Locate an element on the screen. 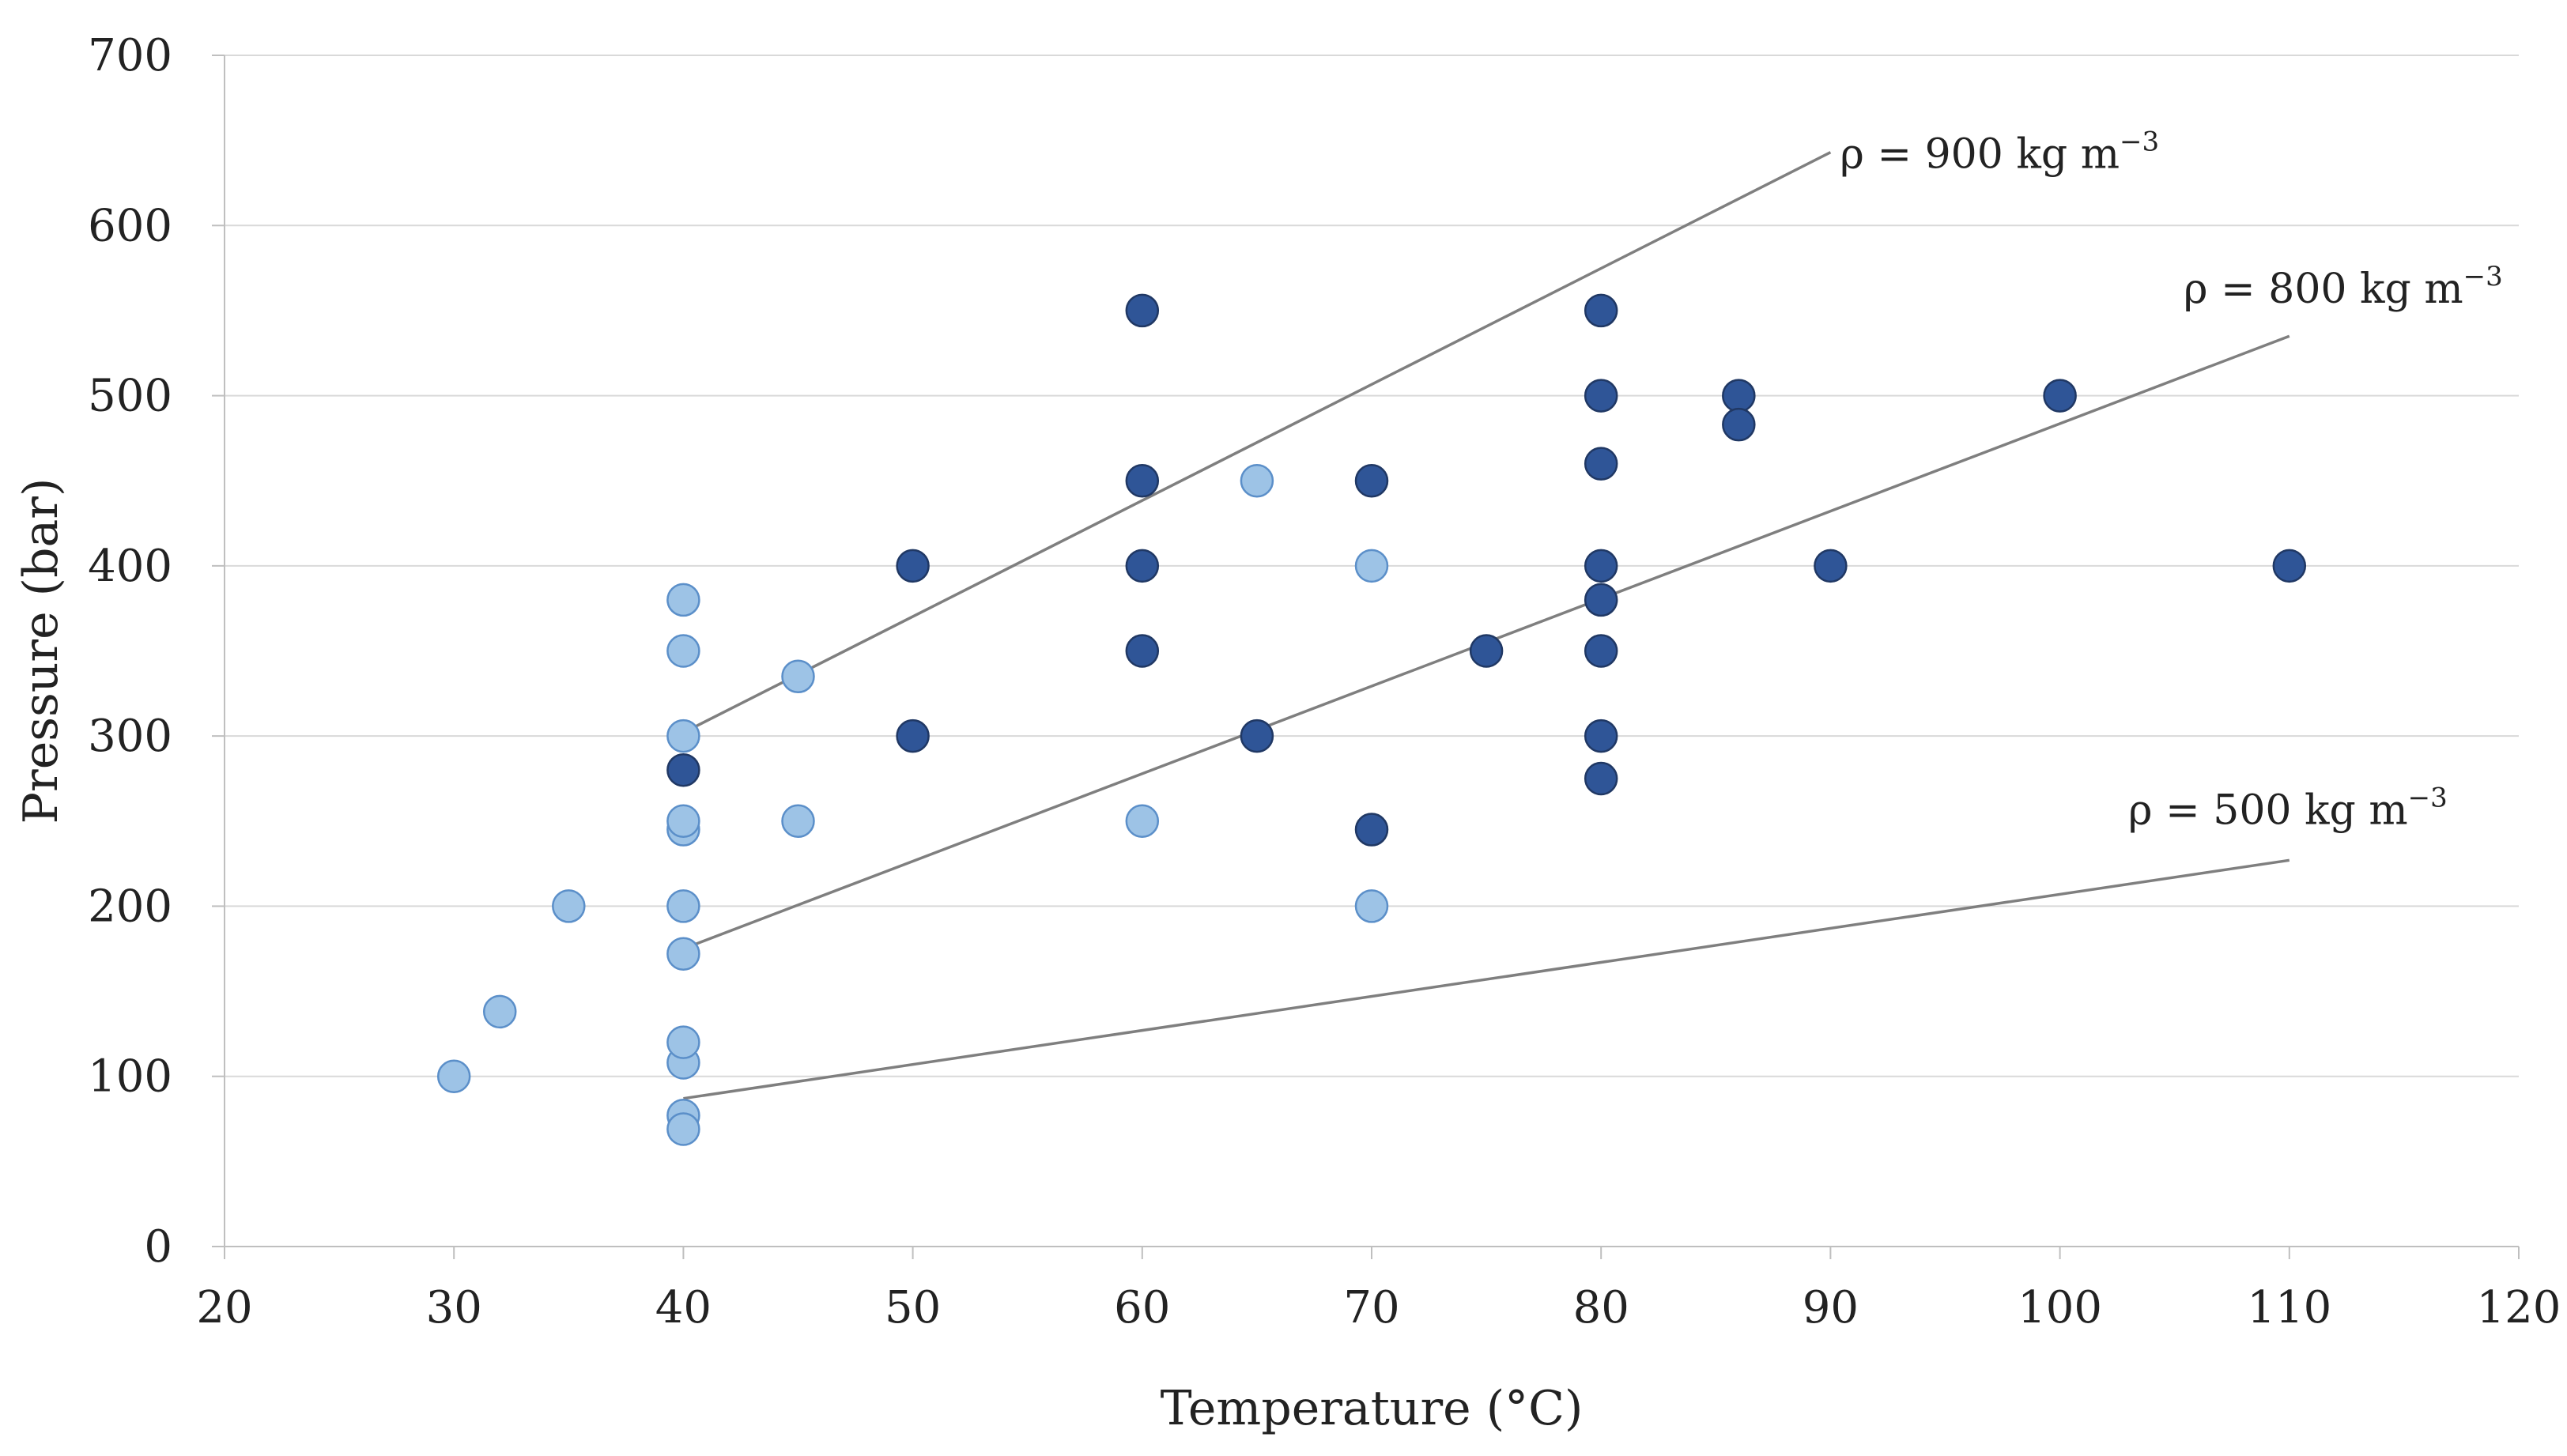 The width and height of the screenshot is (2567, 1456). y-tick-label: 700 is located at coordinates (130, 56).